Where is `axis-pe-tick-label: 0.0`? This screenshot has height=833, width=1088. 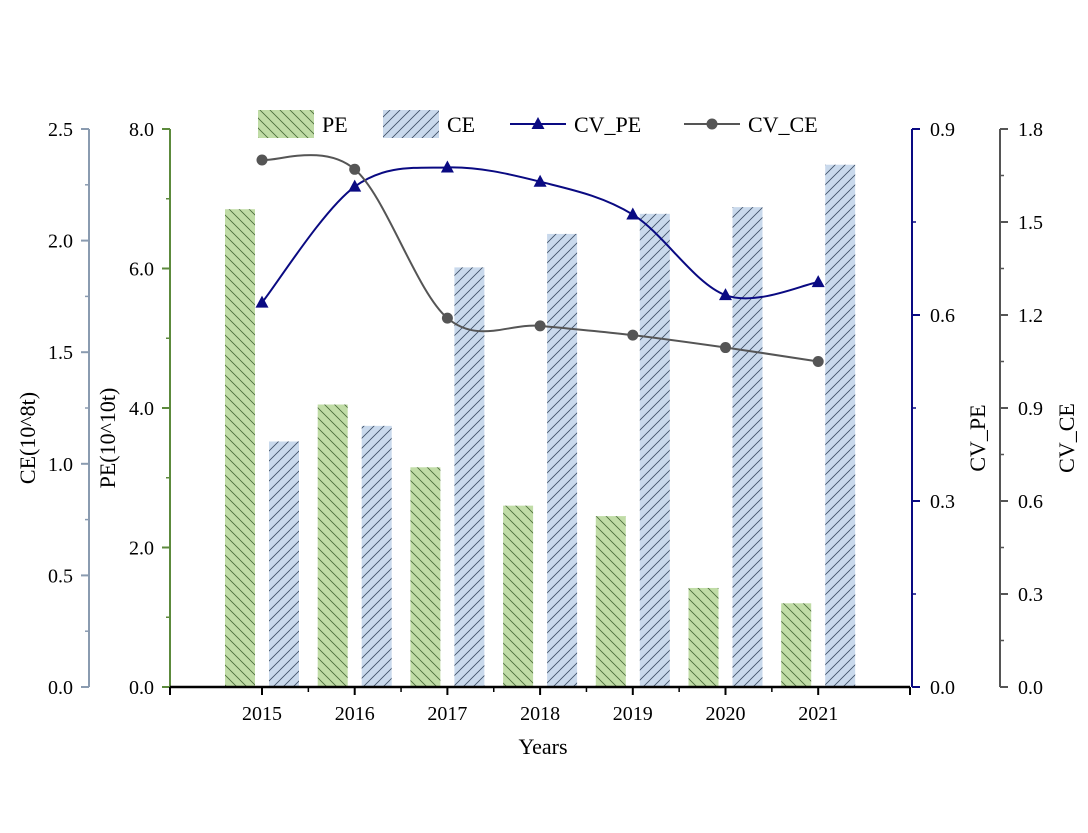 axis-pe-tick-label: 0.0 is located at coordinates (141, 688).